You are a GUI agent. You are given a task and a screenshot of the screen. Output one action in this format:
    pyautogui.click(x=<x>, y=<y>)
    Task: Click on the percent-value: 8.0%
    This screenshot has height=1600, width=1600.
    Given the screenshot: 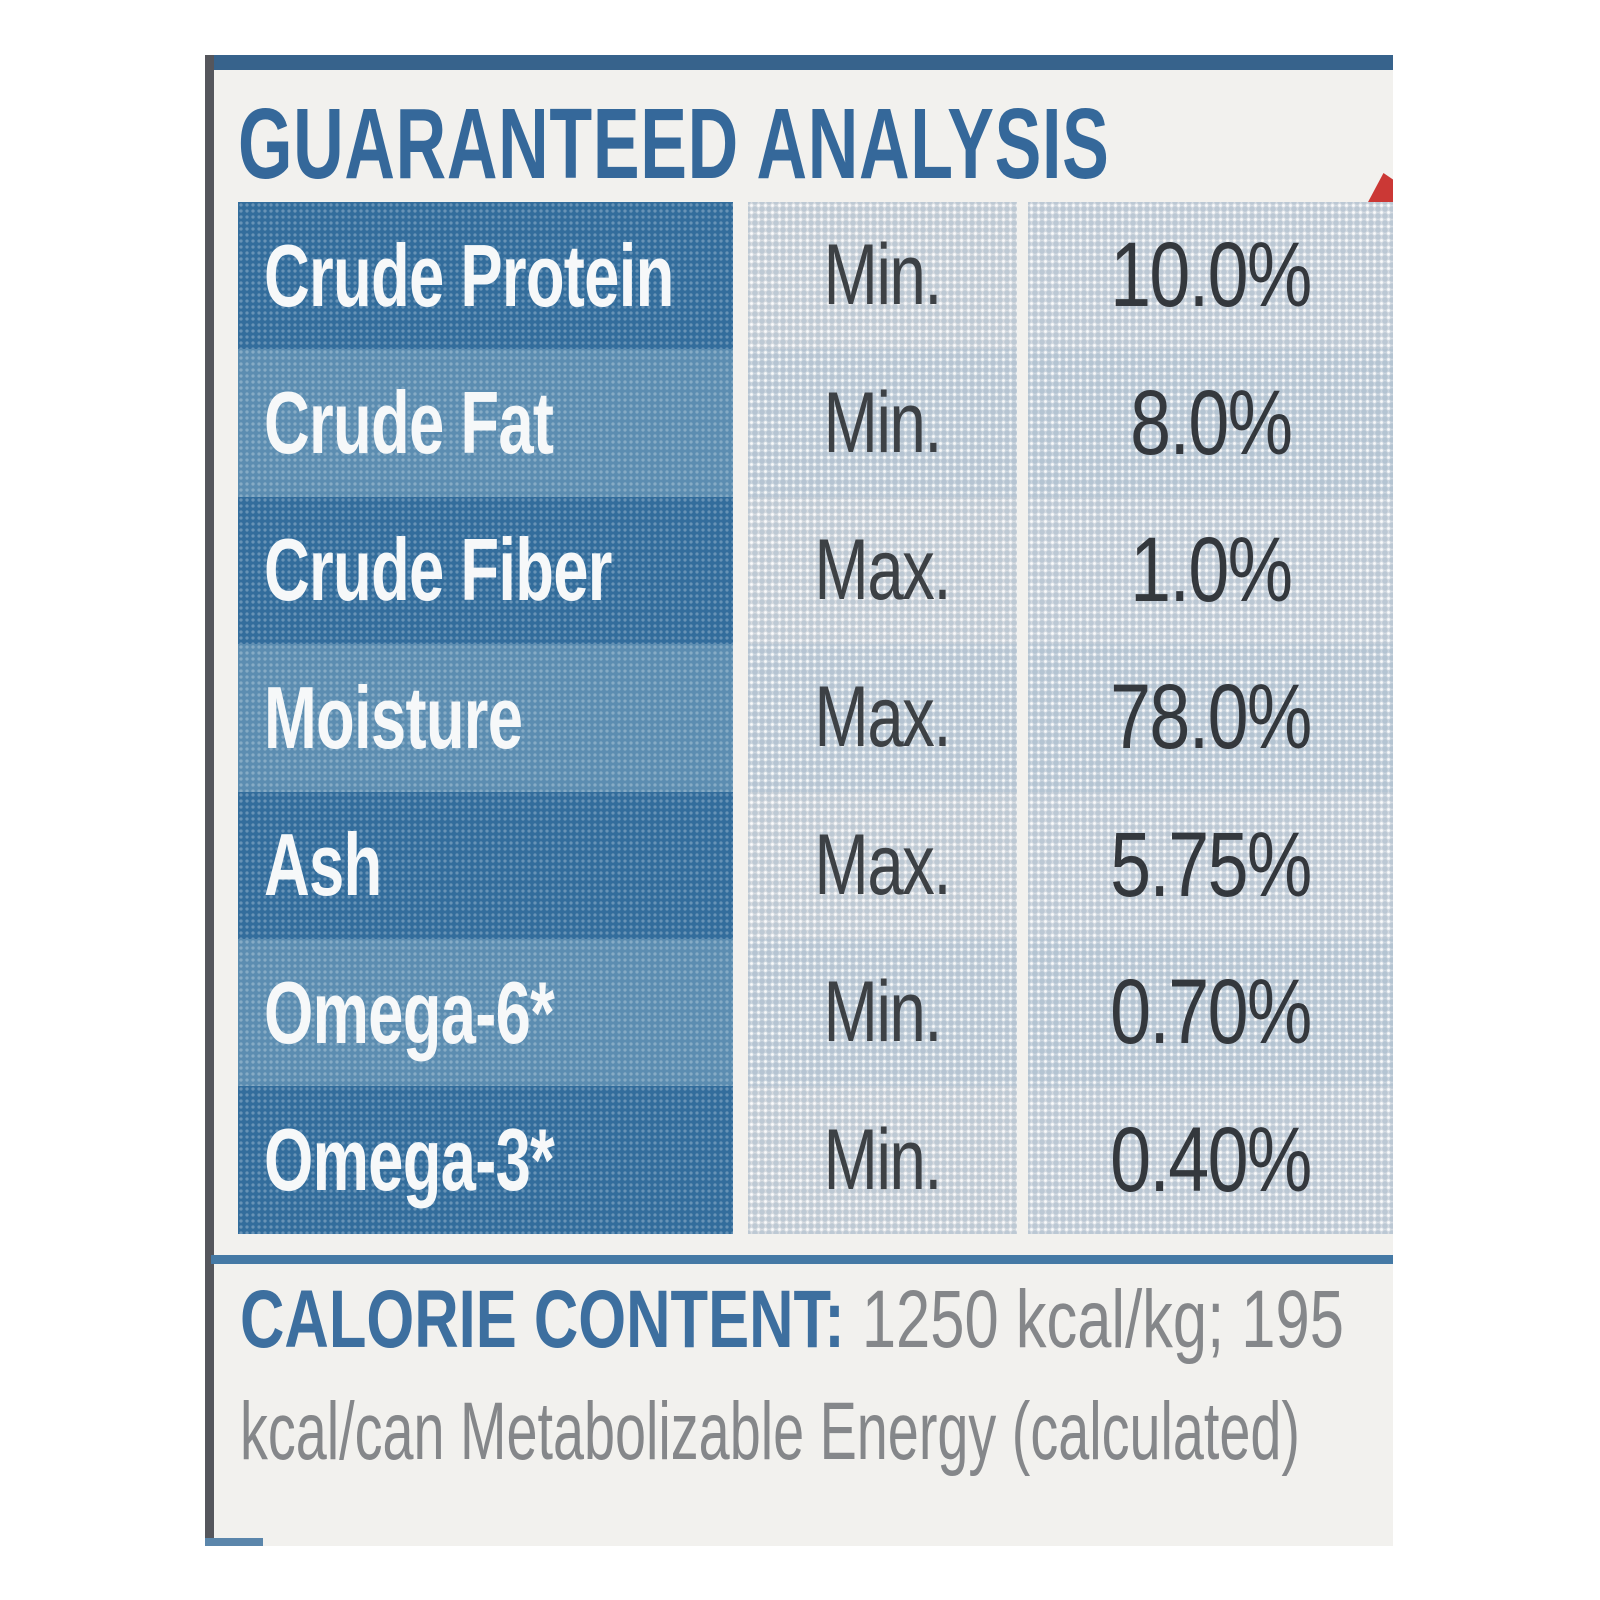 What is the action you would take?
    pyautogui.click(x=1211, y=422)
    